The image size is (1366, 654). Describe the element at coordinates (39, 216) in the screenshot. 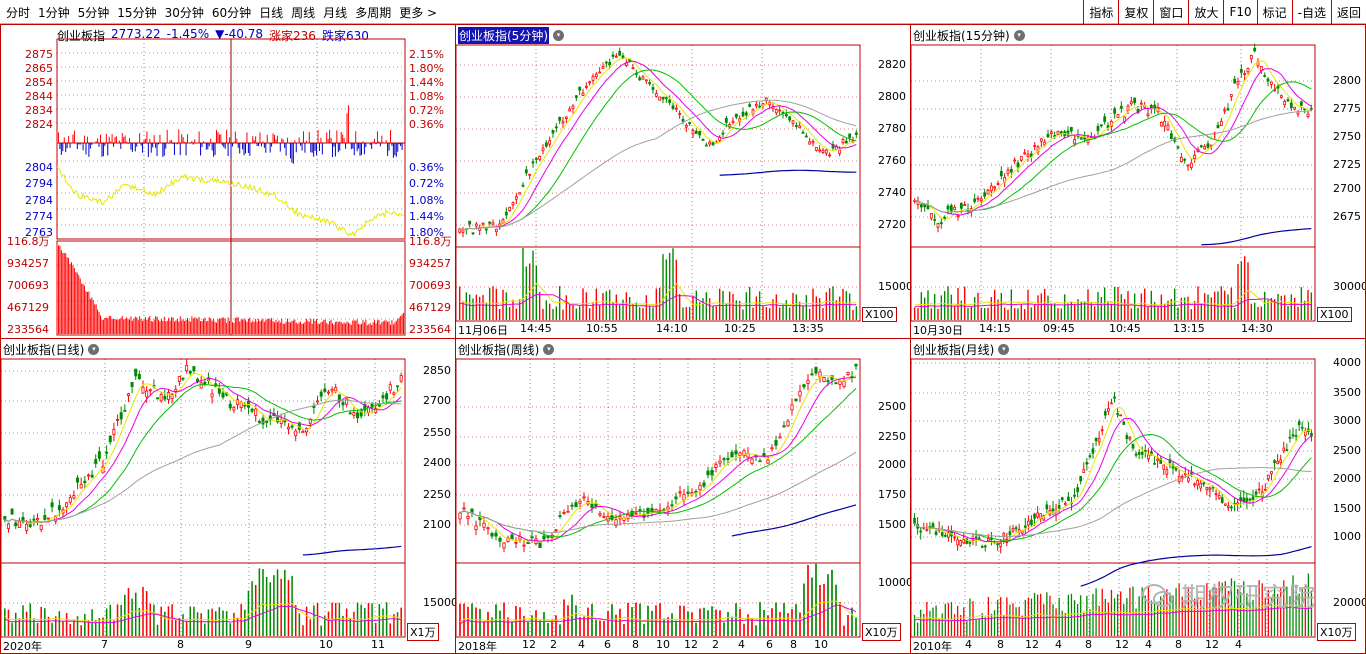

I see `price-tick-label: 2774` at that location.